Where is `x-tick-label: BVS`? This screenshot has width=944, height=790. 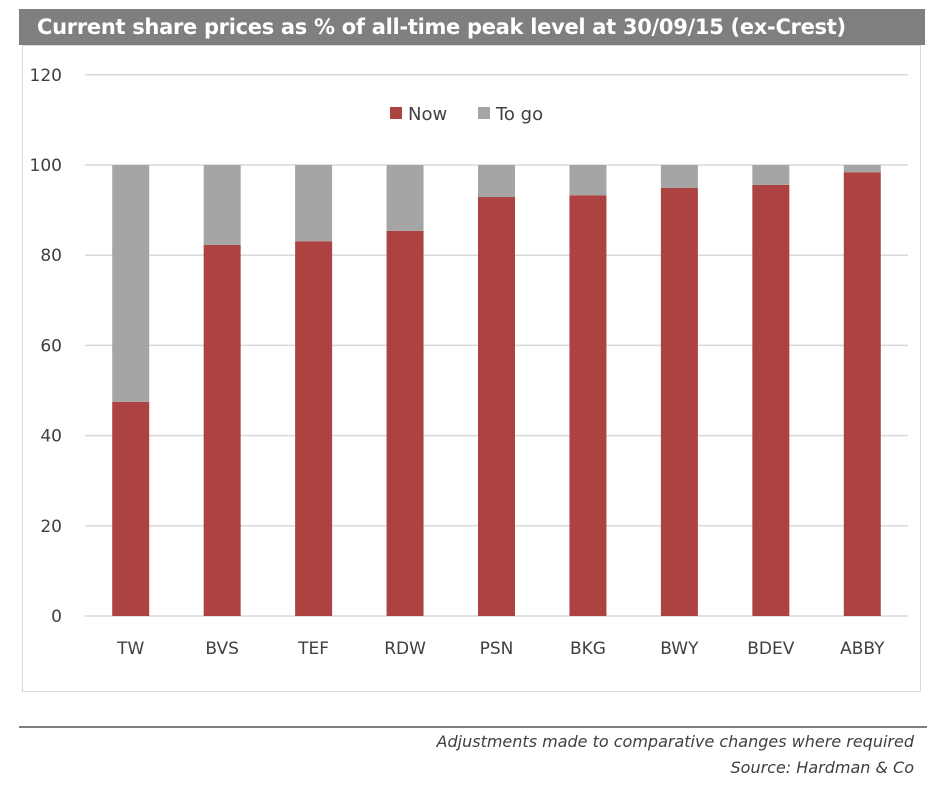 x-tick-label: BVS is located at coordinates (222, 649).